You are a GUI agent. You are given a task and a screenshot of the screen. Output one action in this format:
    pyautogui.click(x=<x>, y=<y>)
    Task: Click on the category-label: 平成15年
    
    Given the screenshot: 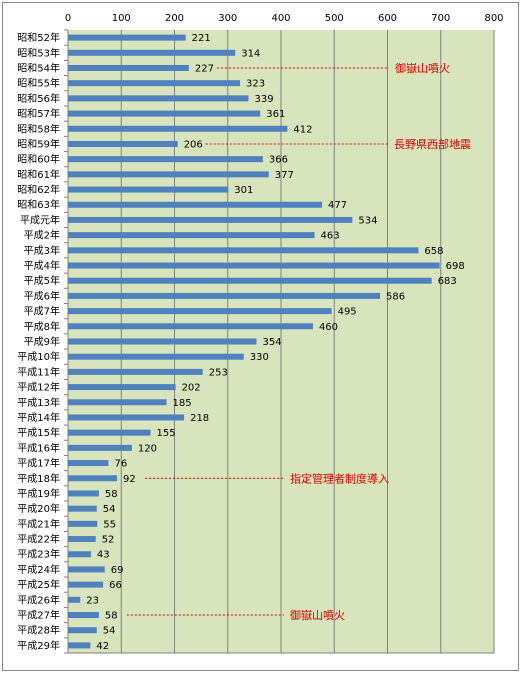 What is the action you would take?
    pyautogui.click(x=38, y=432)
    